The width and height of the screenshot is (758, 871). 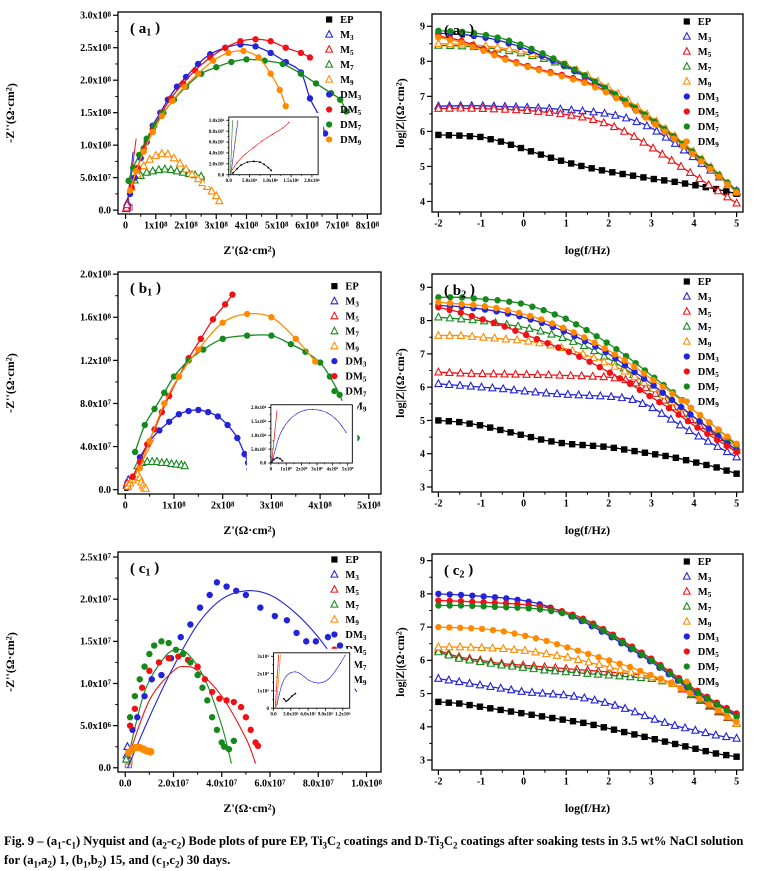 What do you see at coordinates (701, 623) in the screenshot?
I see `legend: EP M3 M5 M7 M9 DM3 DM5 DM7 DM9` at bounding box center [701, 623].